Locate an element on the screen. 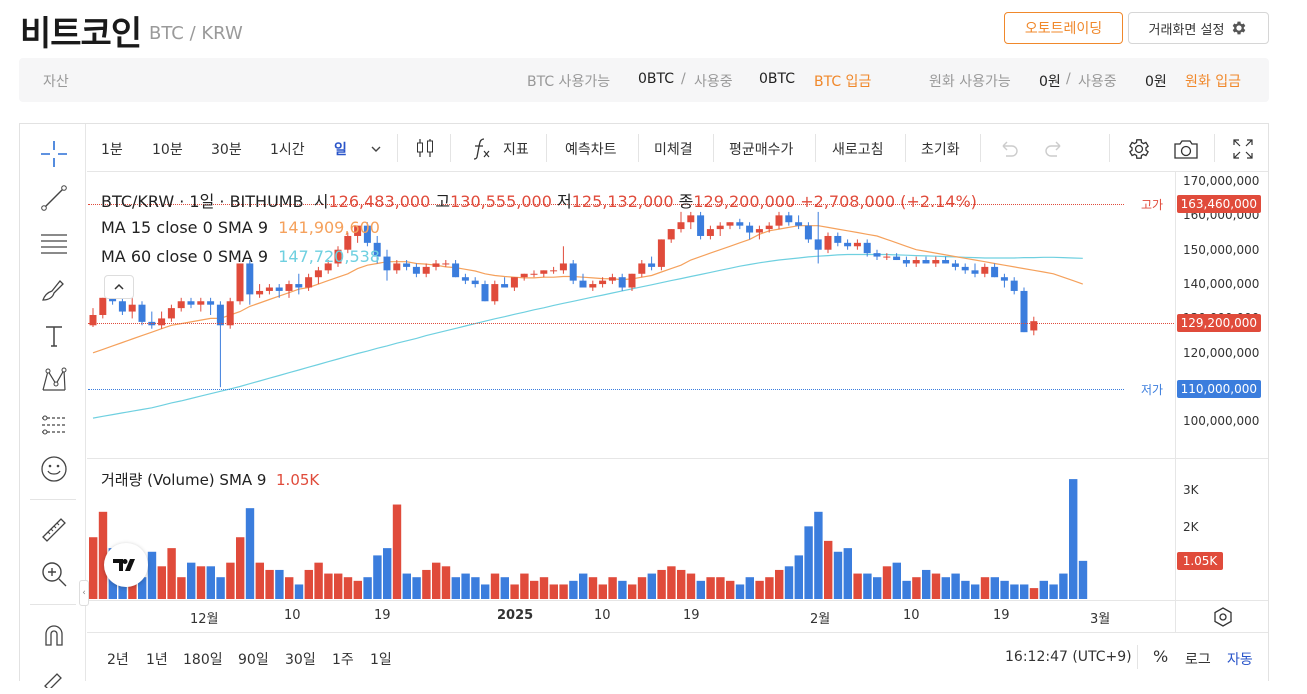  current-price-tag: 129,200,000 is located at coordinates (1219, 323).